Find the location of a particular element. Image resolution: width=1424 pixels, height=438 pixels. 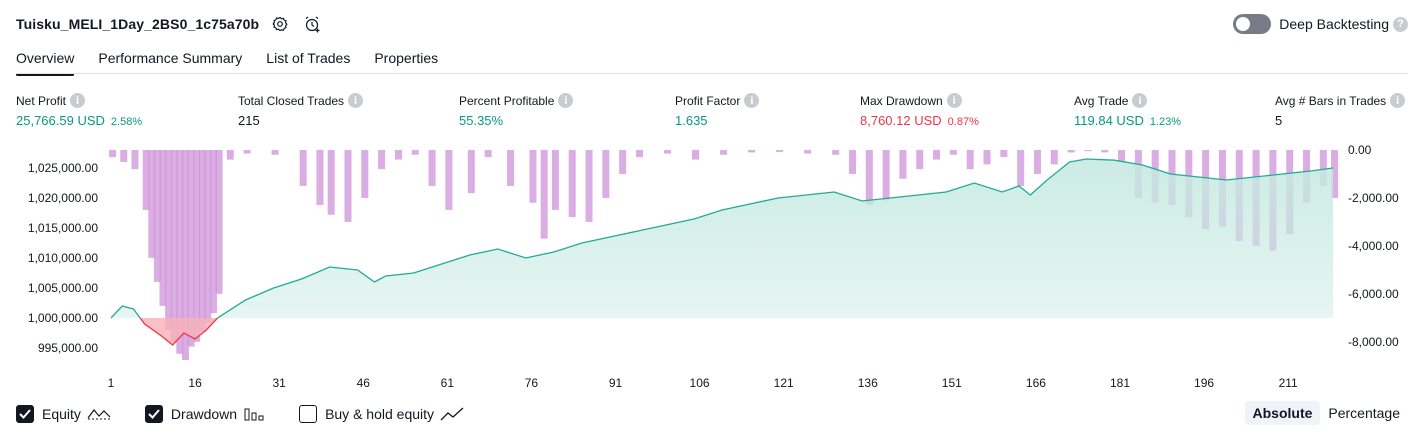

metric-percent: 1.23% is located at coordinates (1165, 122).